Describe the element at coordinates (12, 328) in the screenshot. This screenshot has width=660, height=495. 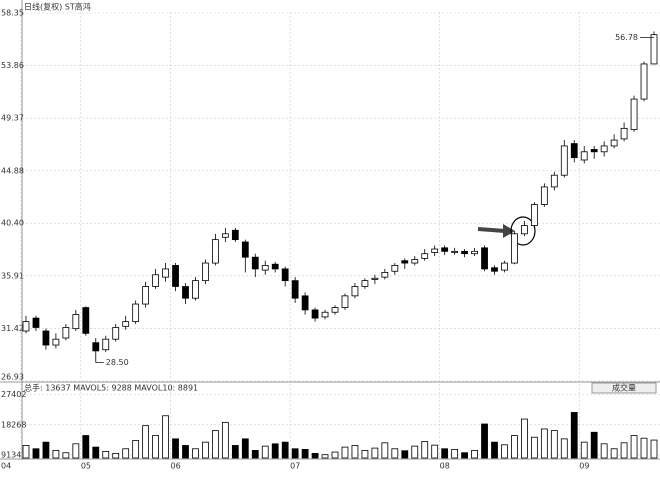
I see `y-tick-label: 31.42` at that location.